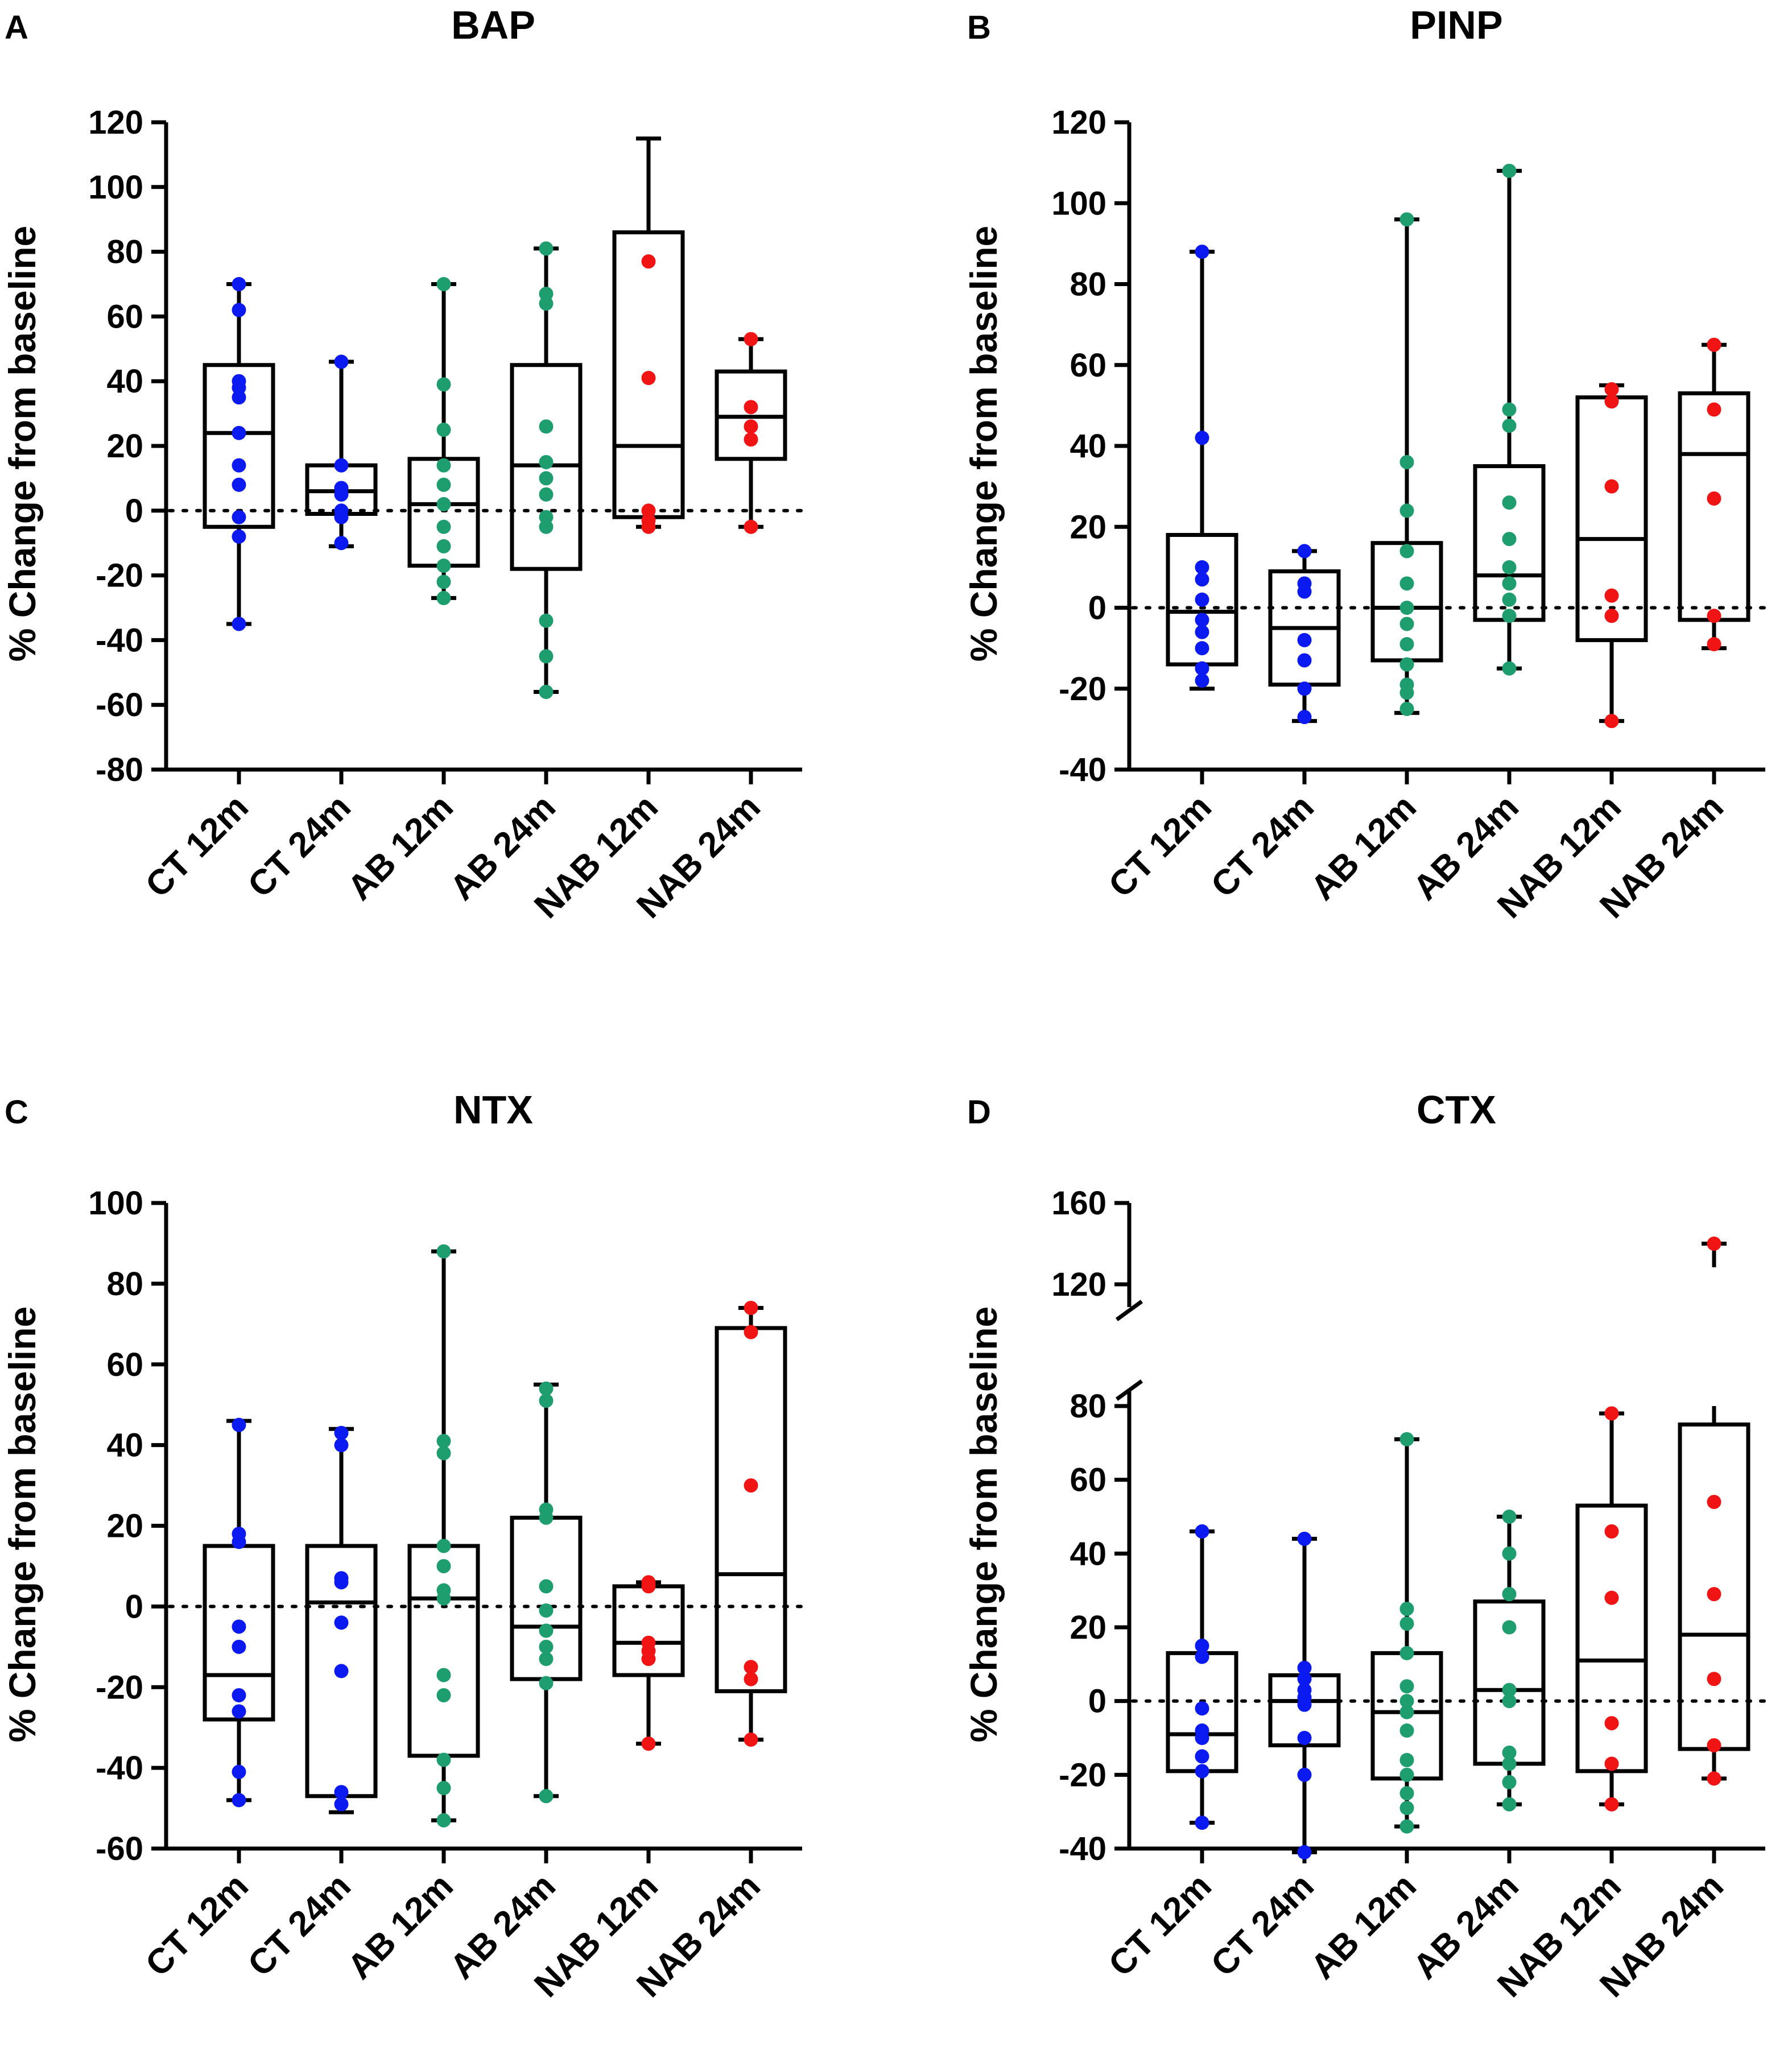 The image size is (1792, 2063). Describe the element at coordinates (1263, 846) in the screenshot. I see `panel-b-category-label: CT 24m` at that location.